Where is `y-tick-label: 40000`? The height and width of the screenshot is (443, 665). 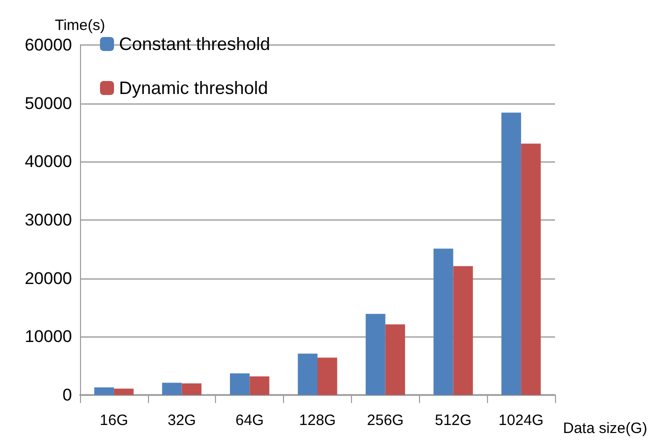 y-tick-label: 40000 is located at coordinates (48, 162).